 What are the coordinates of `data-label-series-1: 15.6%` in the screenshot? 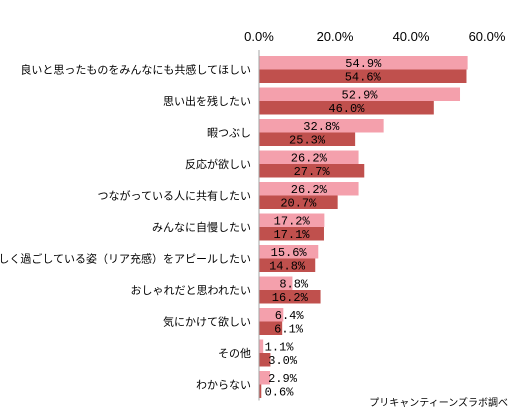 It's located at (289, 253).